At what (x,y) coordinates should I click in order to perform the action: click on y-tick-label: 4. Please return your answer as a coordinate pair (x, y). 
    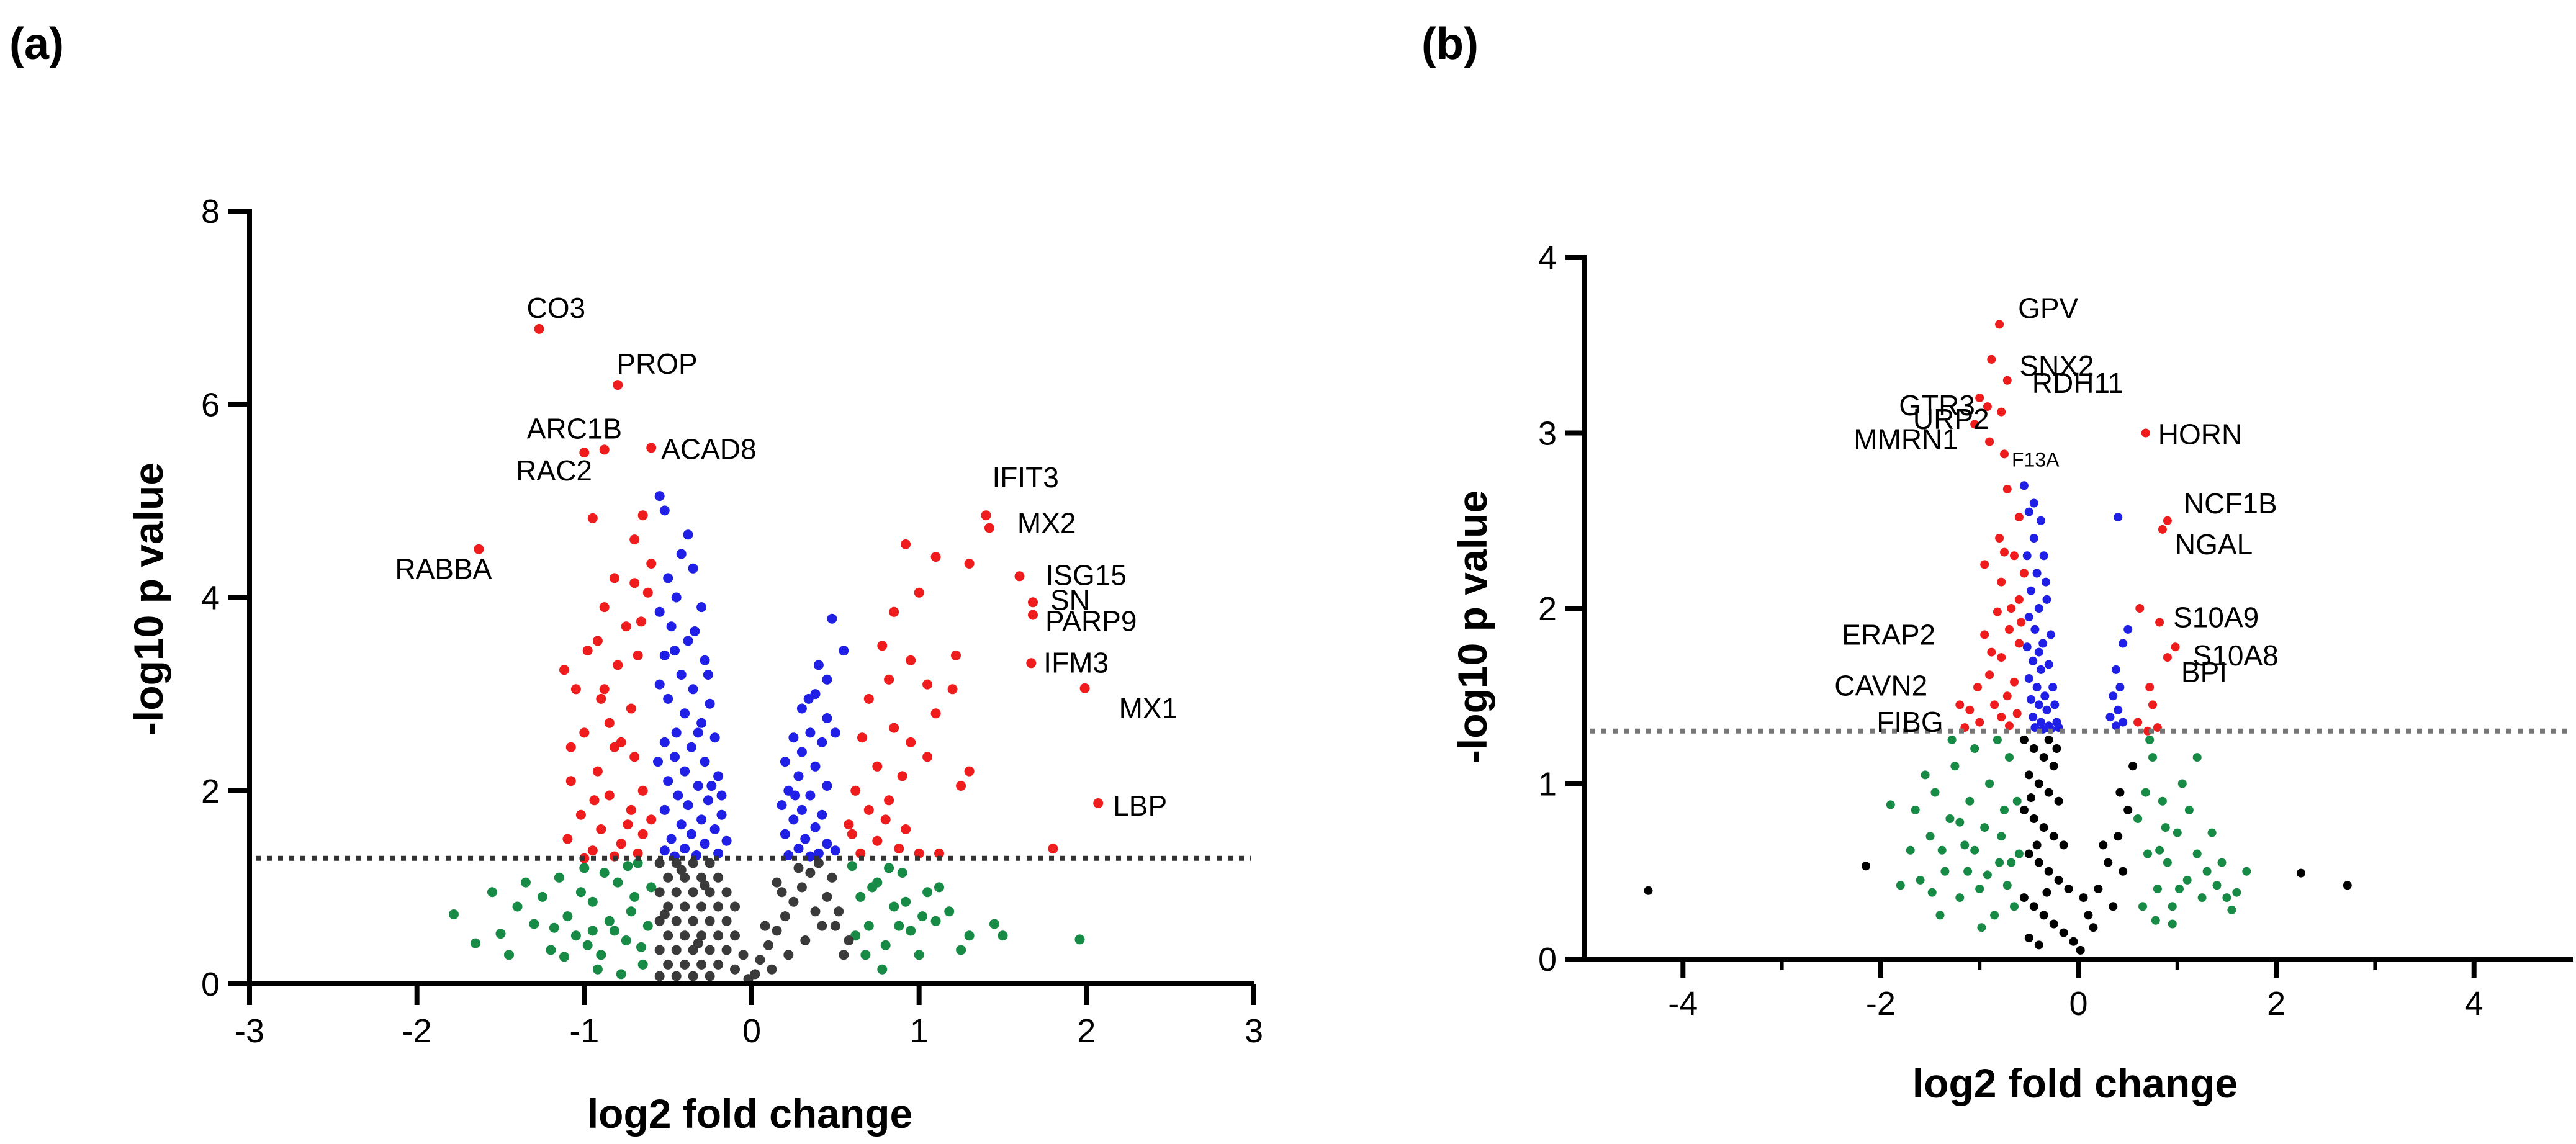
    Looking at the image, I should click on (210, 599).